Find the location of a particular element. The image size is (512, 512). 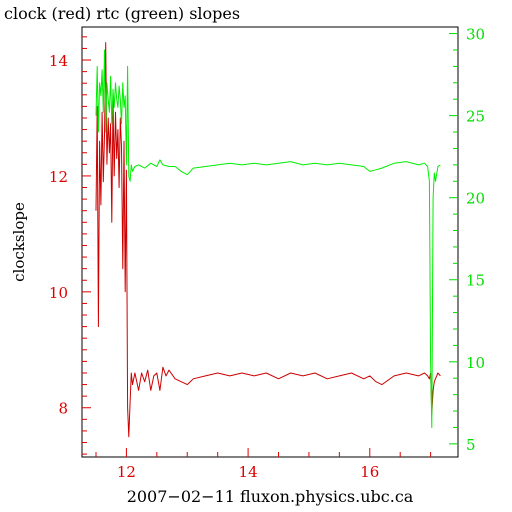

title-group: clock (red) rtc (green) slopes is located at coordinates (122, 13).